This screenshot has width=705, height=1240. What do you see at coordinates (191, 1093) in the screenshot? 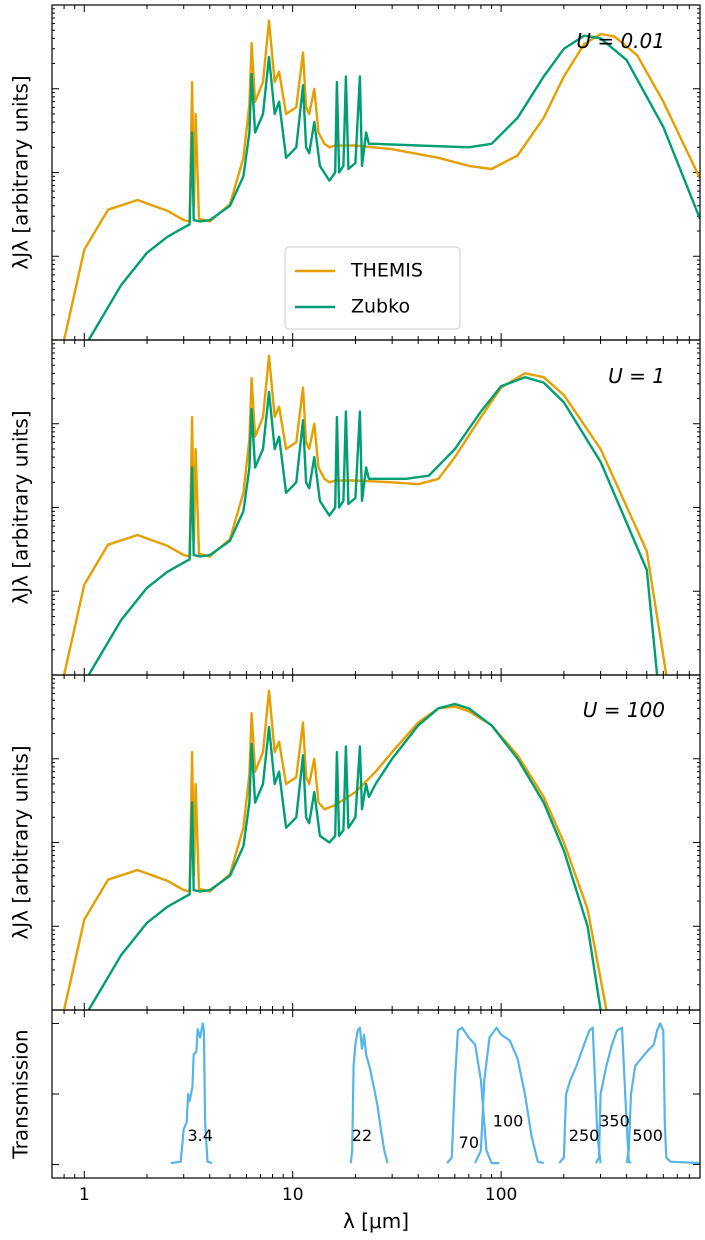
I see `band-line-3.4` at bounding box center [191, 1093].